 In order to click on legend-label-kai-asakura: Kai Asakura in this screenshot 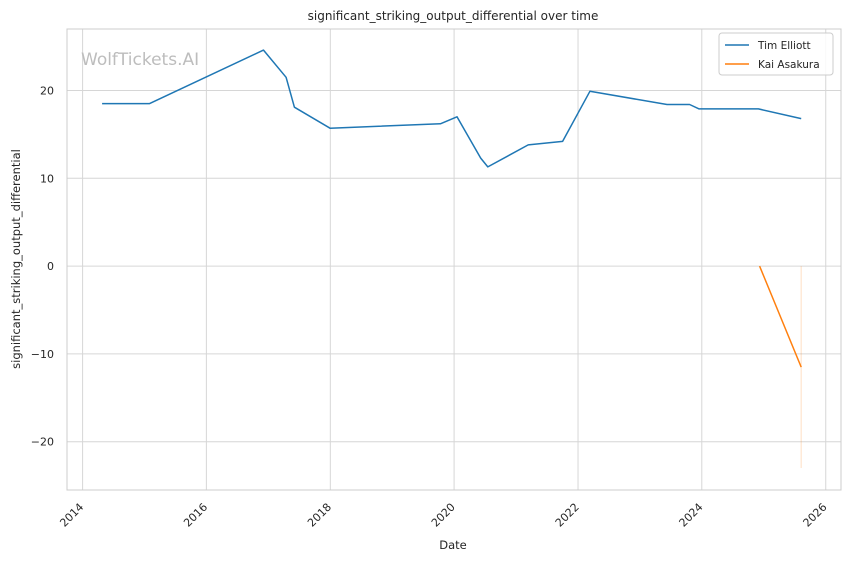, I will do `click(789, 65)`.